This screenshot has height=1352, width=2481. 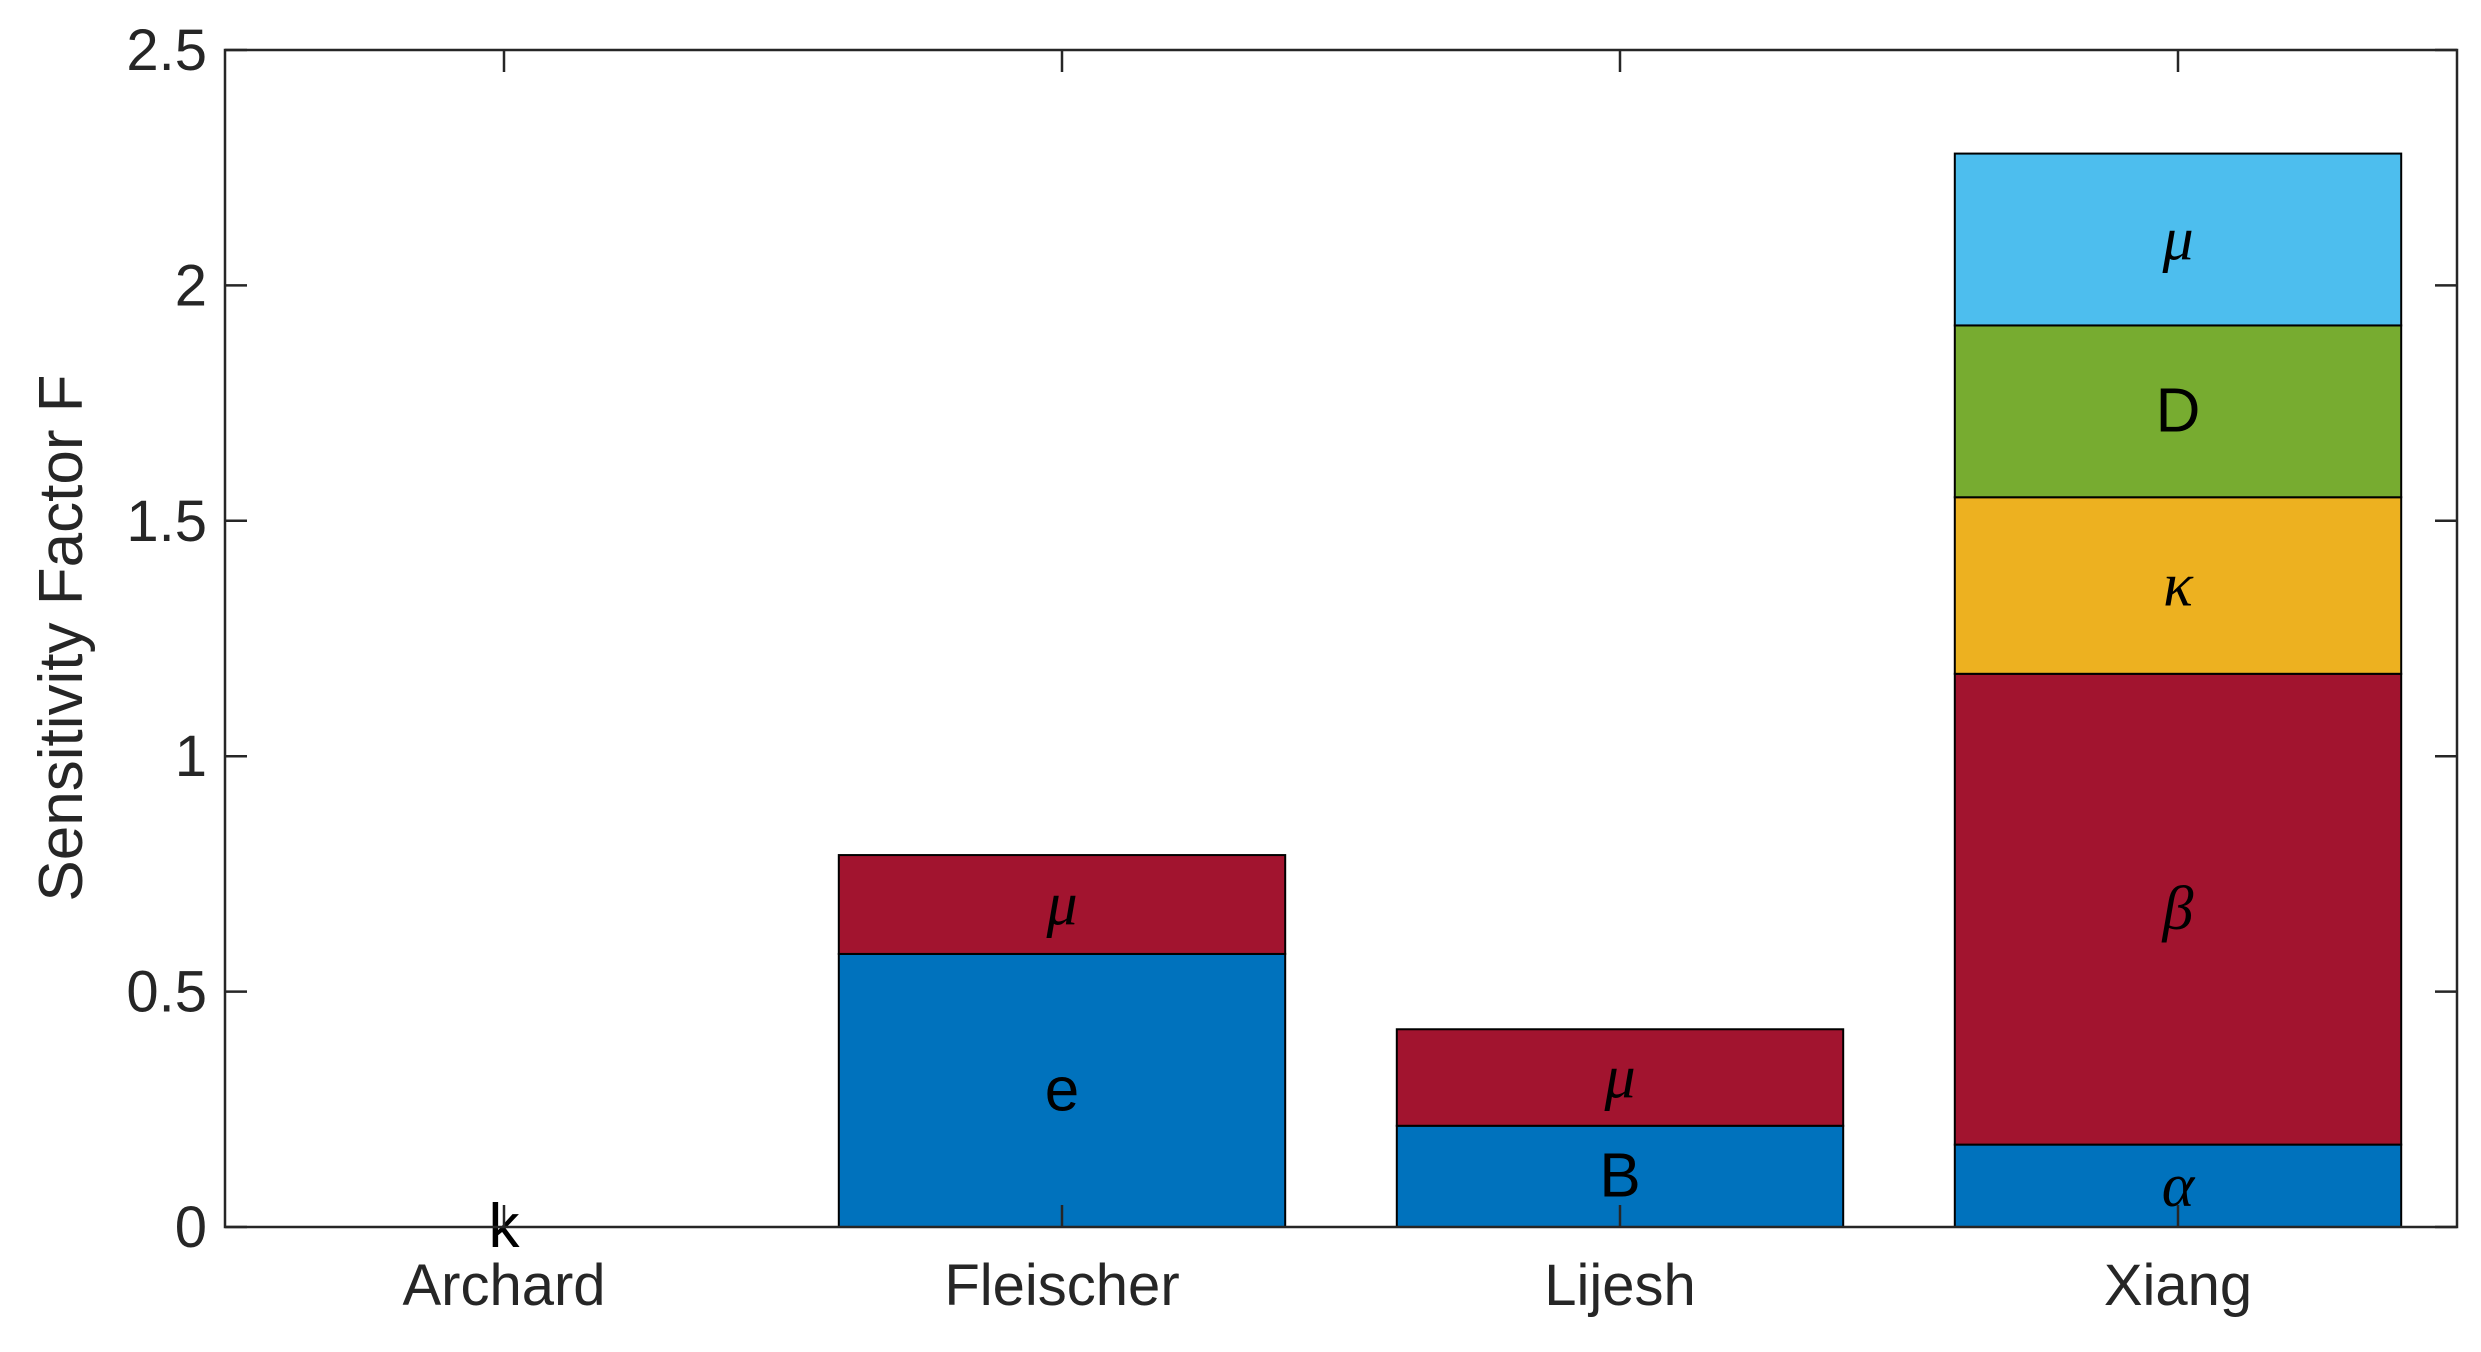 I want to click on x-tick-label: Archard, so click(x=503, y=1285).